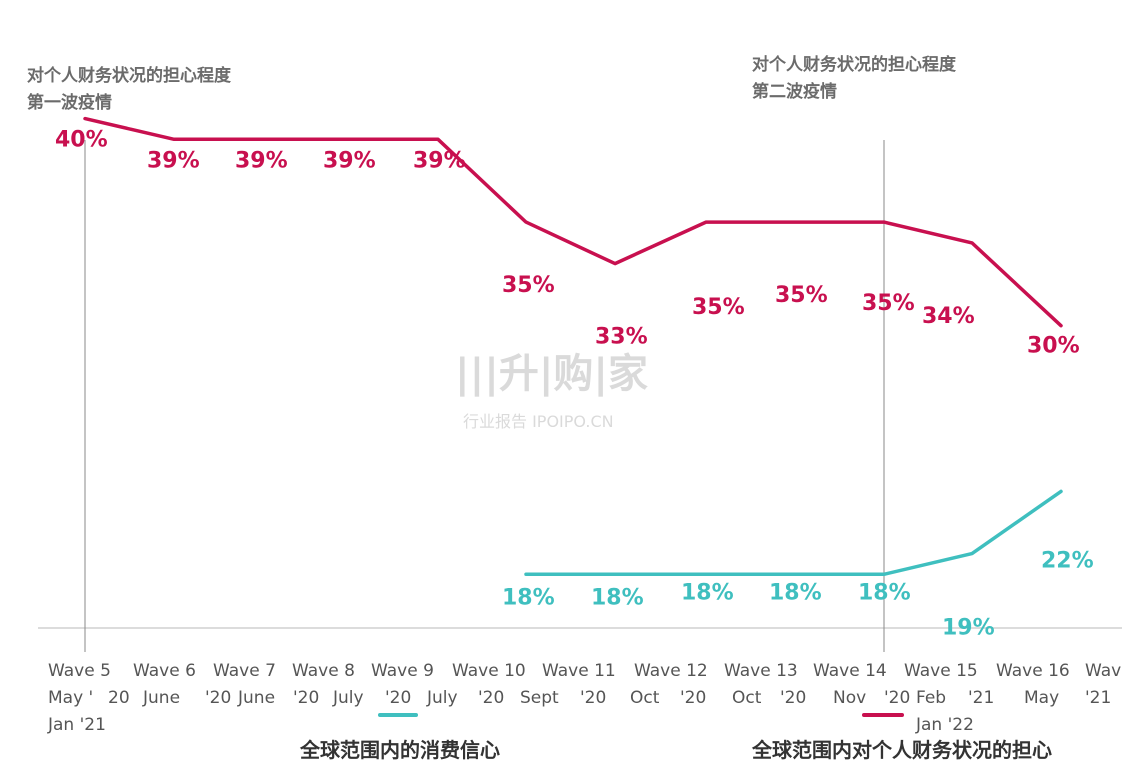 This screenshot has width=1122, height=779. I want to click on x-tick-label-23: Oct, so click(747, 698).